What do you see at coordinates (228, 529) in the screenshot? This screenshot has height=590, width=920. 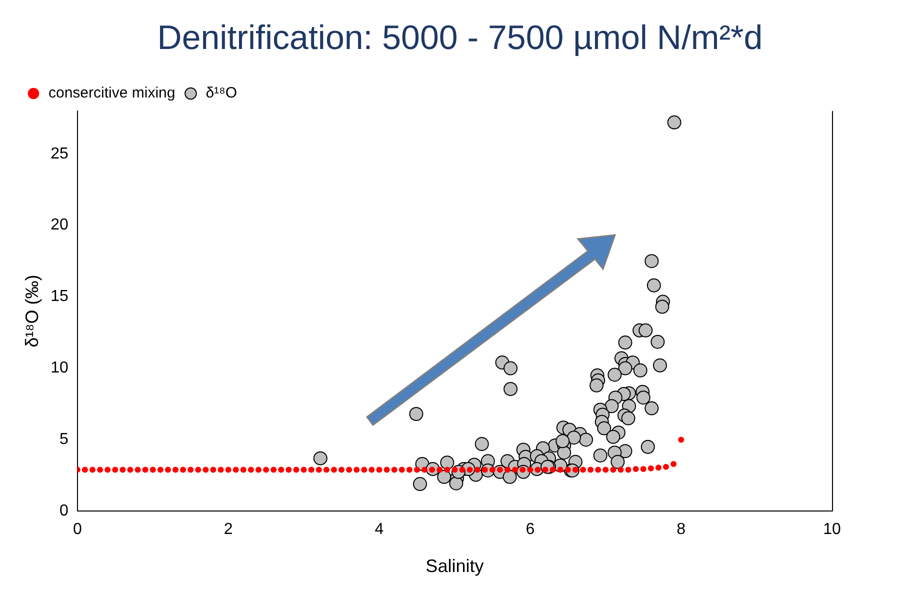 I see `x-tick-label: 2` at bounding box center [228, 529].